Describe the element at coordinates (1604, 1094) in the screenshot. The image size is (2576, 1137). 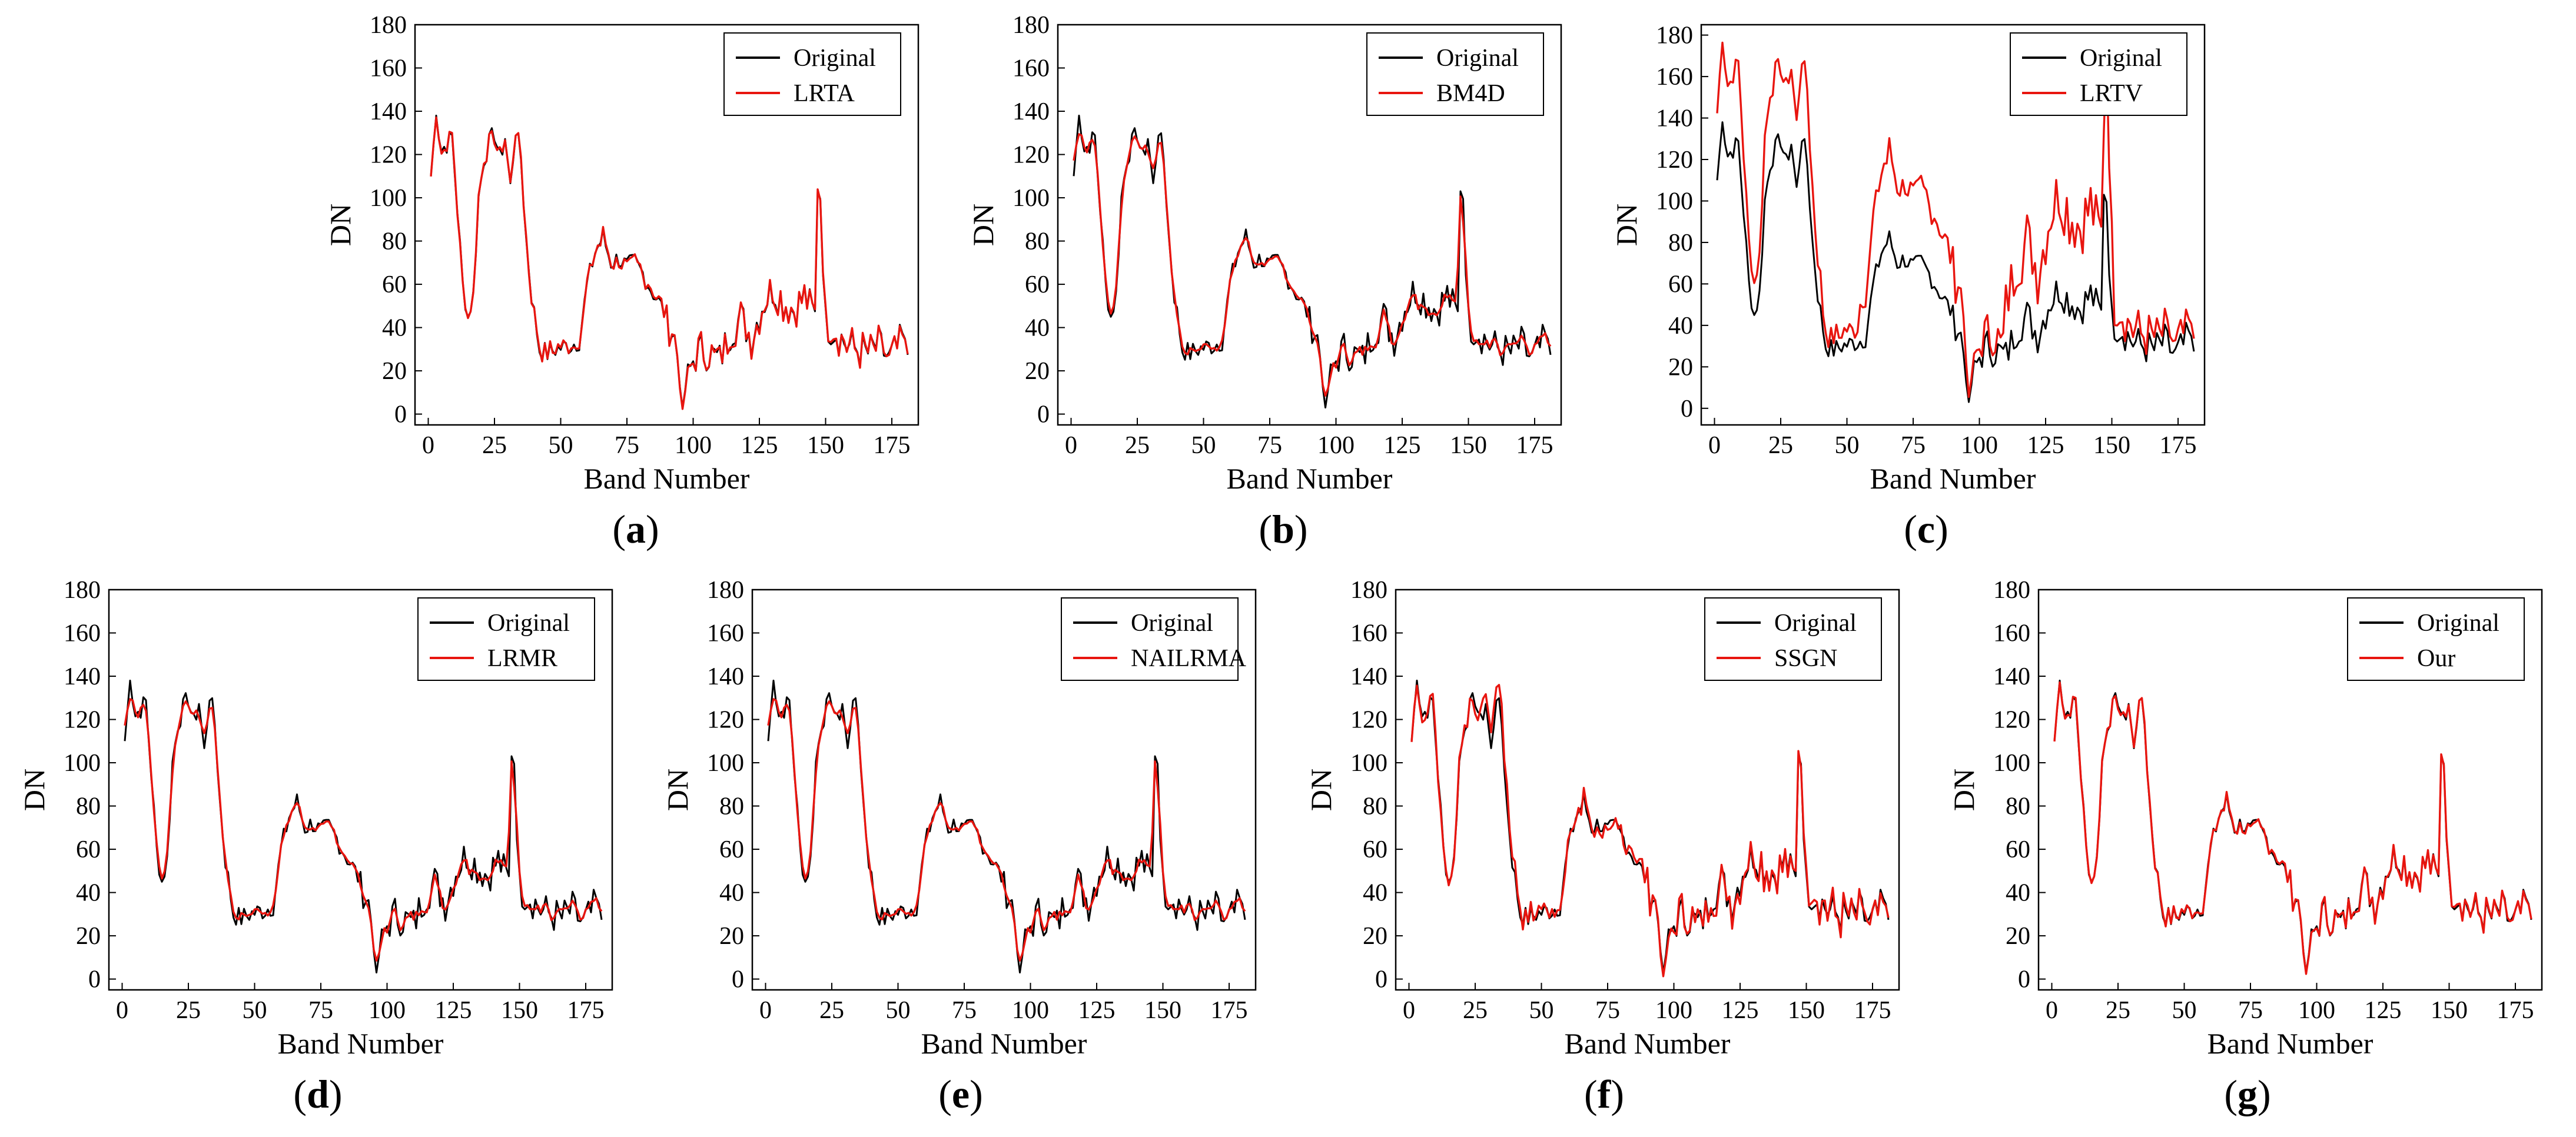
I see `caption-f: (f)` at that location.